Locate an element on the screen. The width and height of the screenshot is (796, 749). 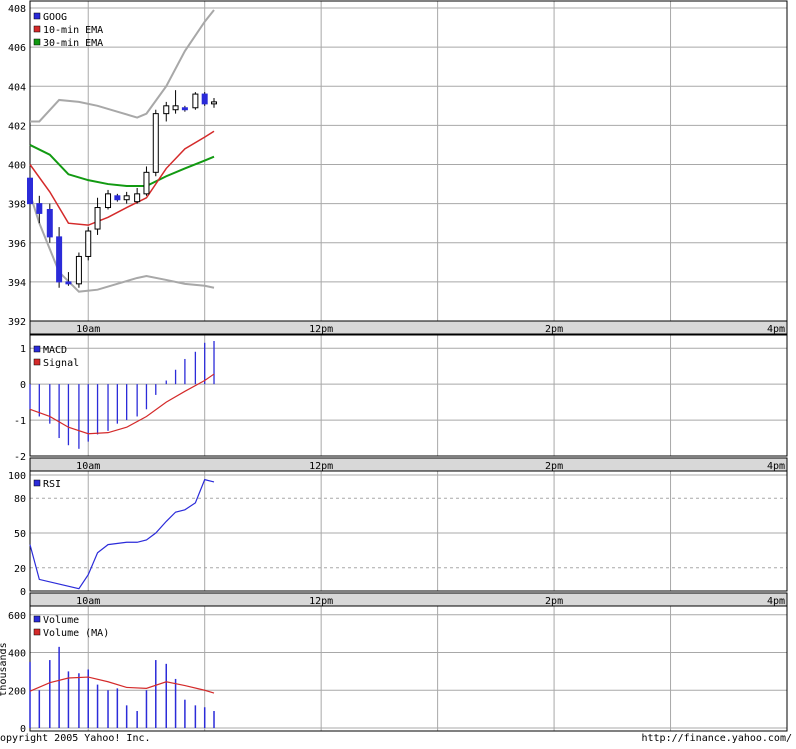
y-tick-label: 396 is located at coordinates (17, 244).